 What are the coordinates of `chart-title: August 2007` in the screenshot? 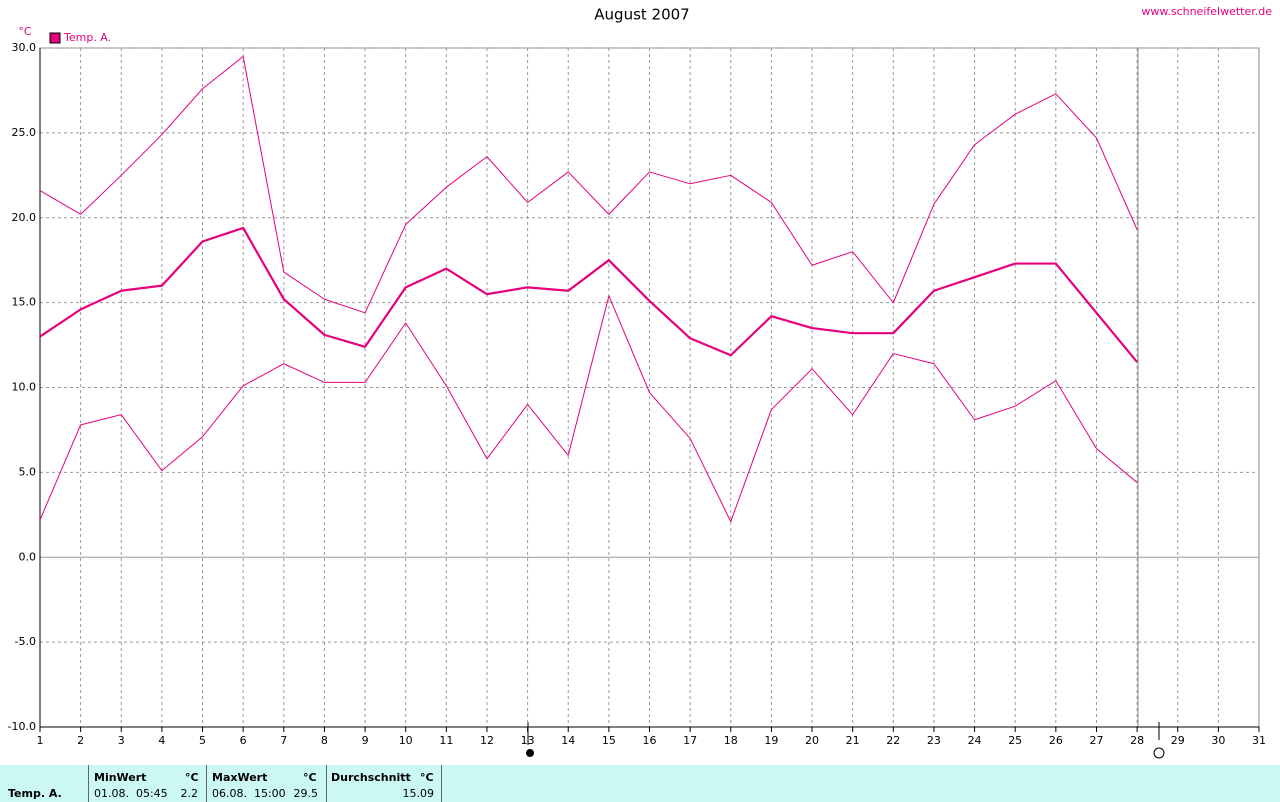 It's located at (641, 15).